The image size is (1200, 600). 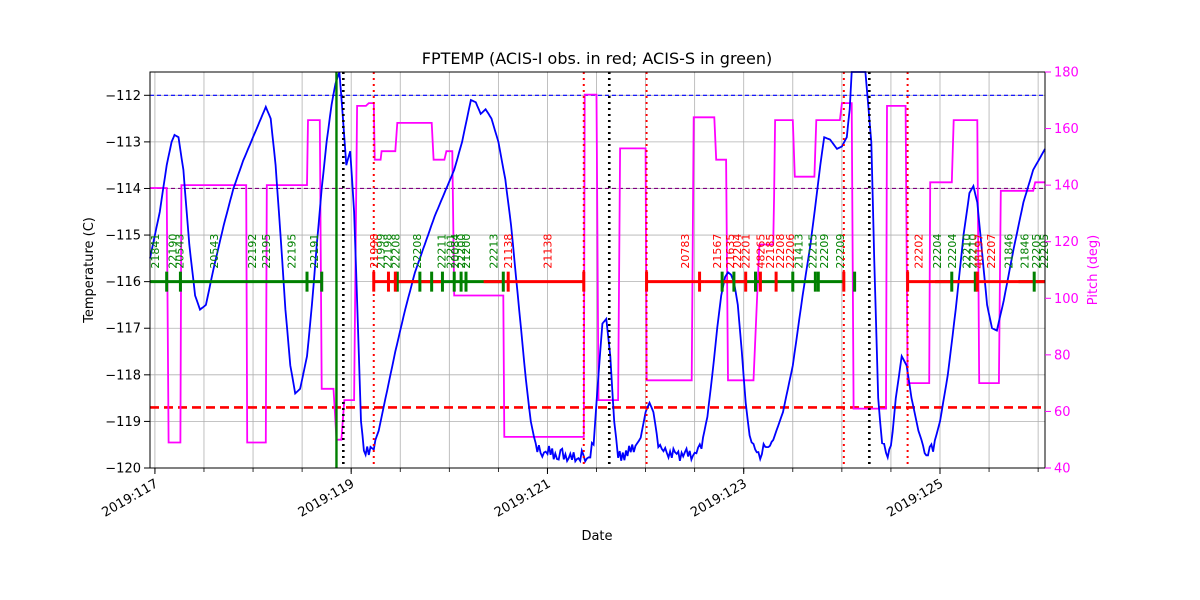 What do you see at coordinates (730, 251) in the screenshot?
I see `acis-i-label: 21635` at bounding box center [730, 251].